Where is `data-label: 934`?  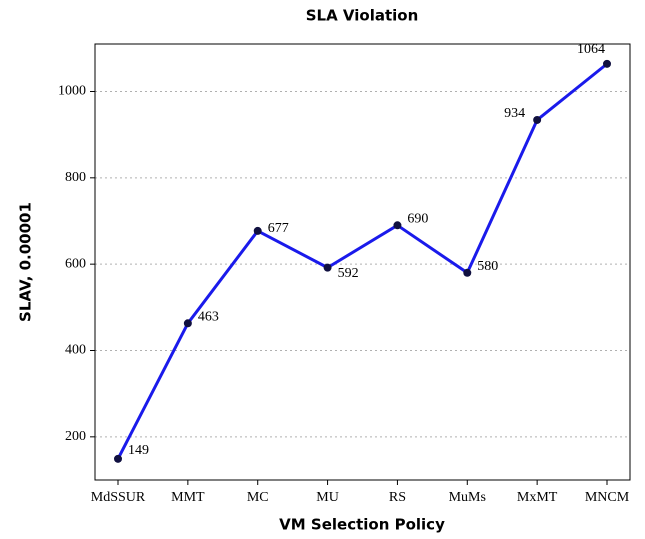 data-label: 934 is located at coordinates (514, 113).